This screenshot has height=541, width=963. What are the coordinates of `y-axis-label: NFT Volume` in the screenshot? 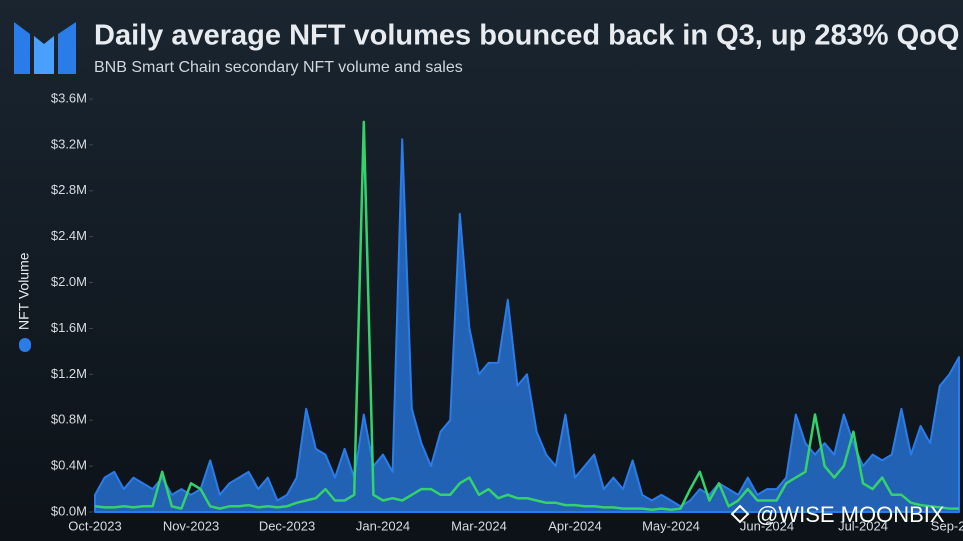 It's located at (24, 291).